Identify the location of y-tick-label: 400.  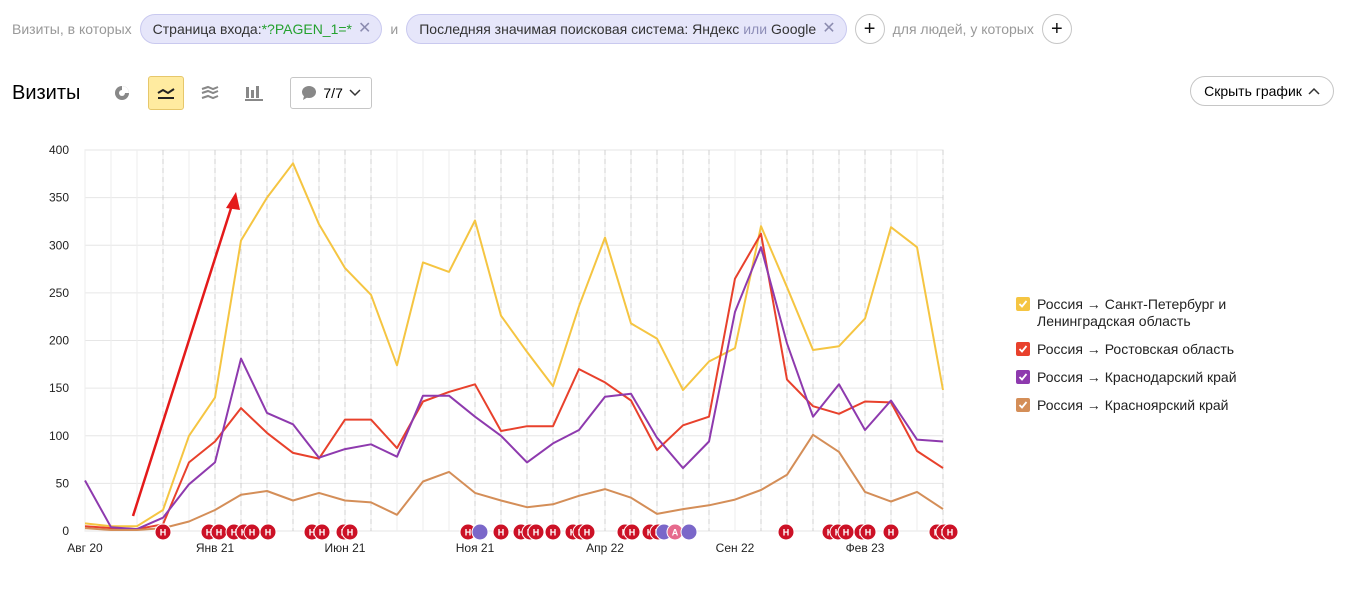
(59, 150).